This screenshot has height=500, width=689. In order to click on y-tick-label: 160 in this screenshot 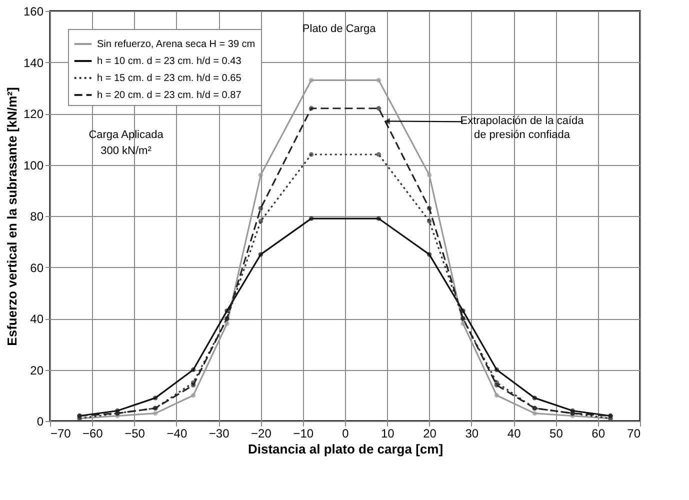, I will do `click(33, 11)`.